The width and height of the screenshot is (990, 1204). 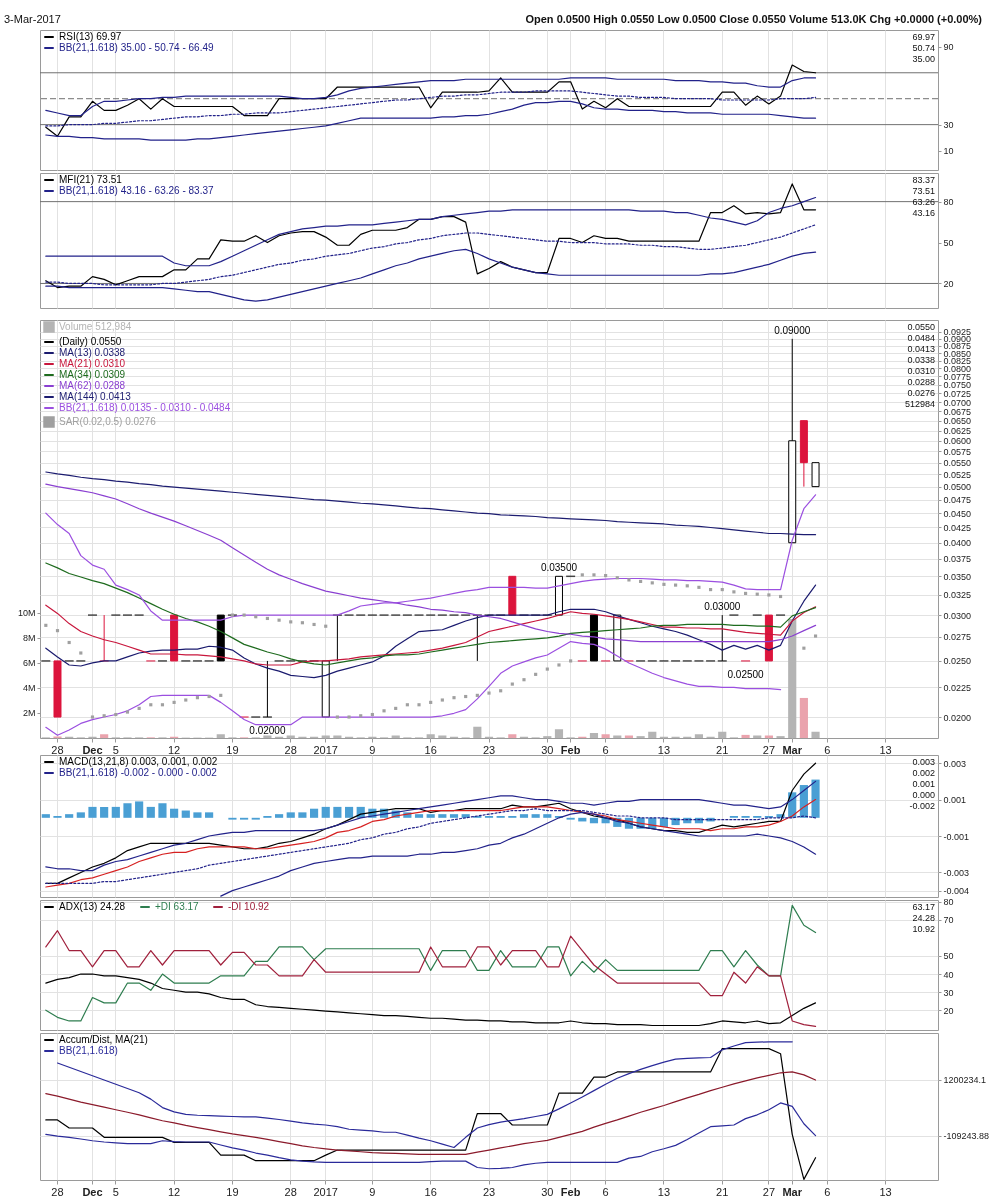 I want to click on y-tick-label: 0.0750, so click(x=957, y=385).